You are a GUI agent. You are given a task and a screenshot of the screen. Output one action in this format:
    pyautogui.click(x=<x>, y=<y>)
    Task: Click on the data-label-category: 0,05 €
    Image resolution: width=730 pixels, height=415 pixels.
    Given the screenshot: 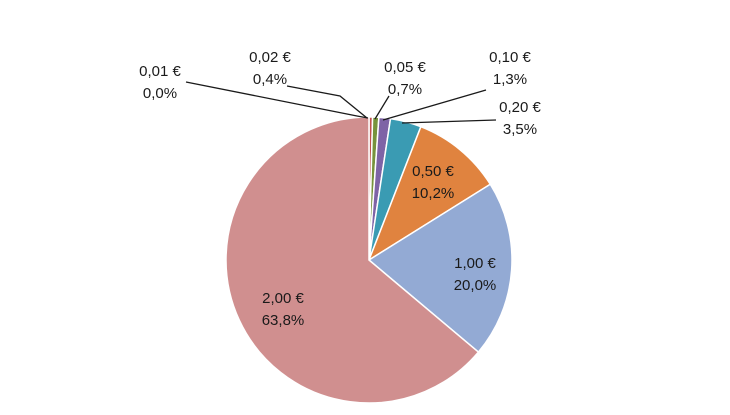 What is the action you would take?
    pyautogui.click(x=405, y=67)
    